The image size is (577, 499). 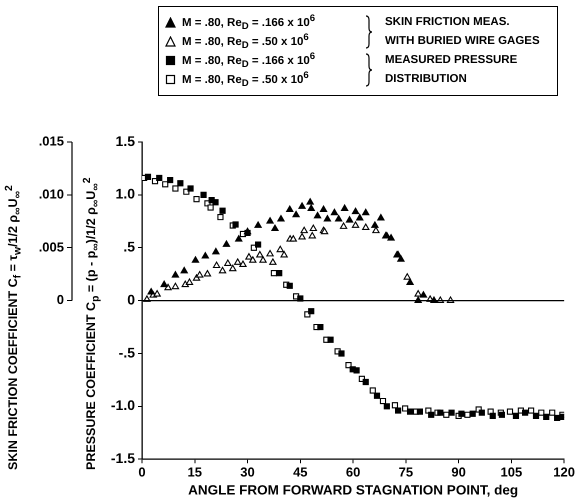 What do you see at coordinates (51, 246) in the screenshot?
I see `y2-tick-label: .005` at bounding box center [51, 246].